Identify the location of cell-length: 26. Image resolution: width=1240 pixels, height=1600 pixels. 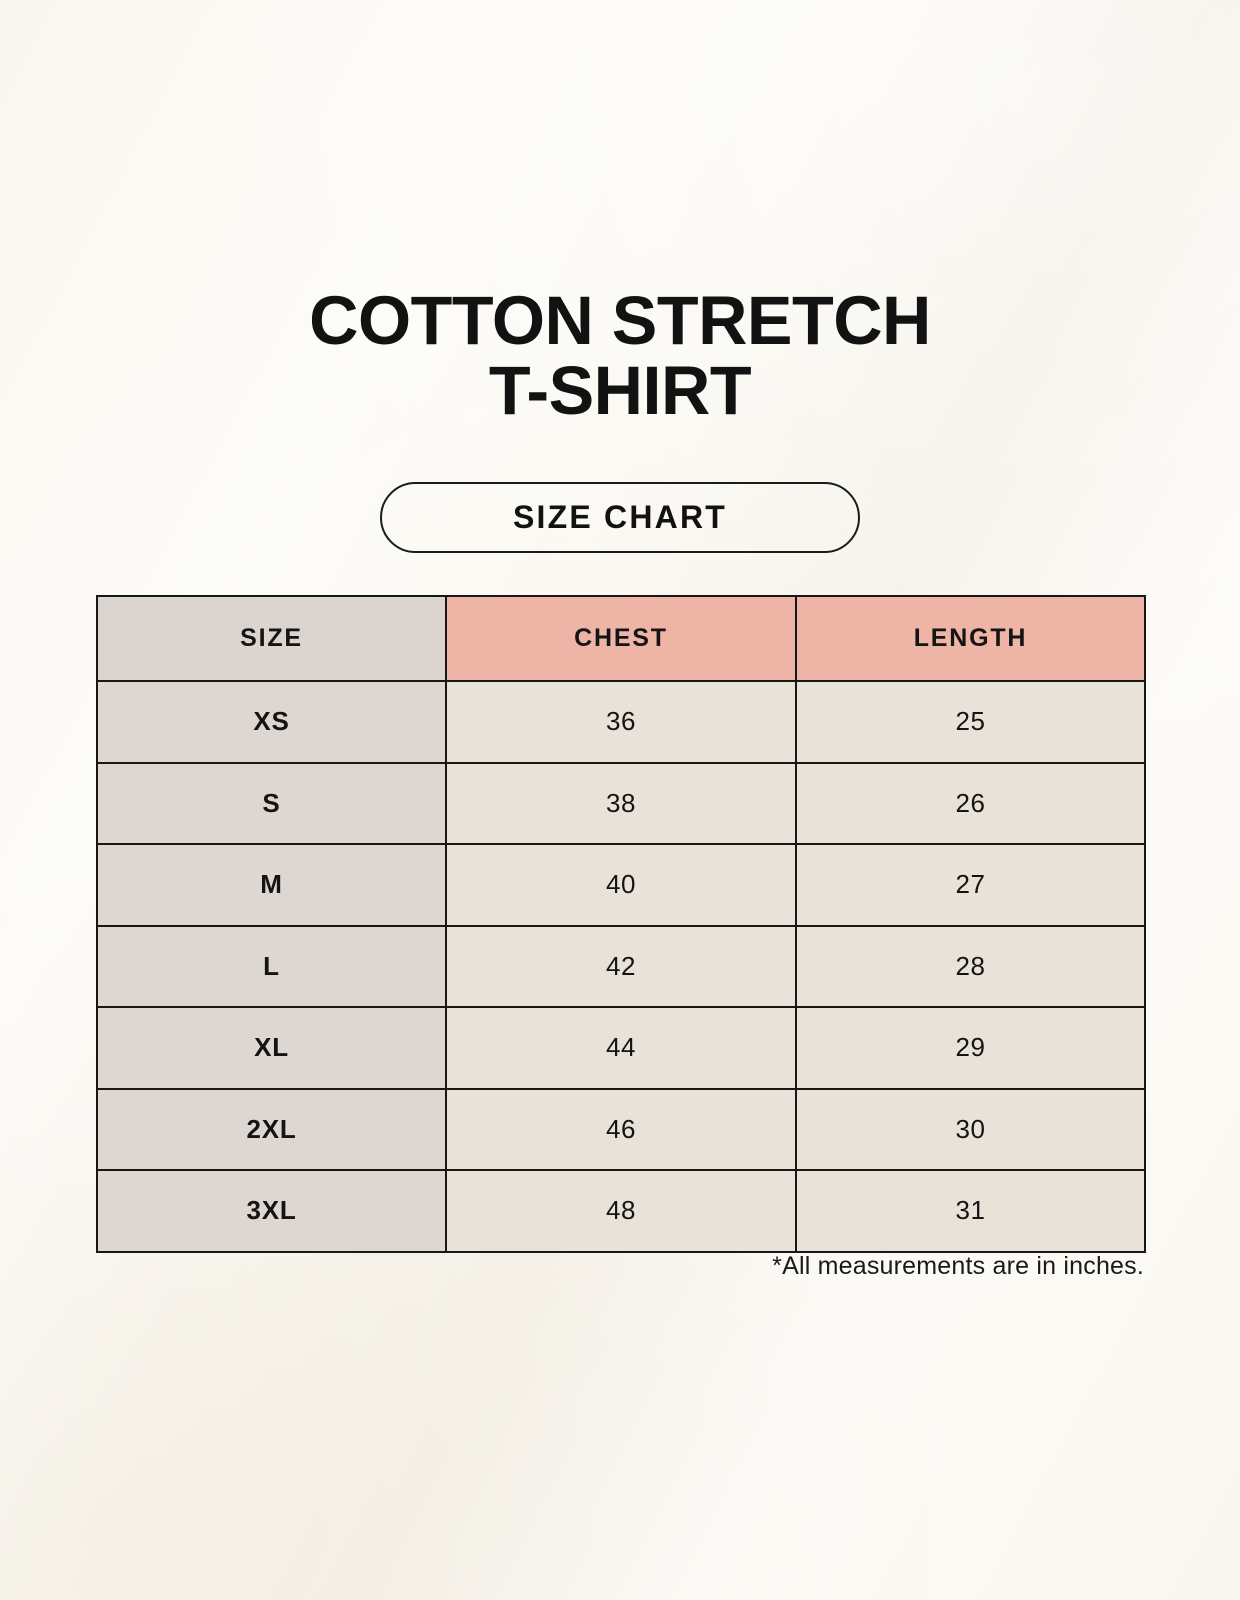
(970, 803).